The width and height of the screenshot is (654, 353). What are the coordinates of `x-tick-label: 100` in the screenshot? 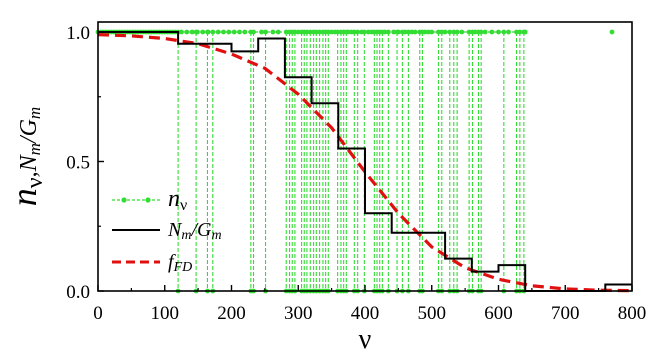 It's located at (165, 313).